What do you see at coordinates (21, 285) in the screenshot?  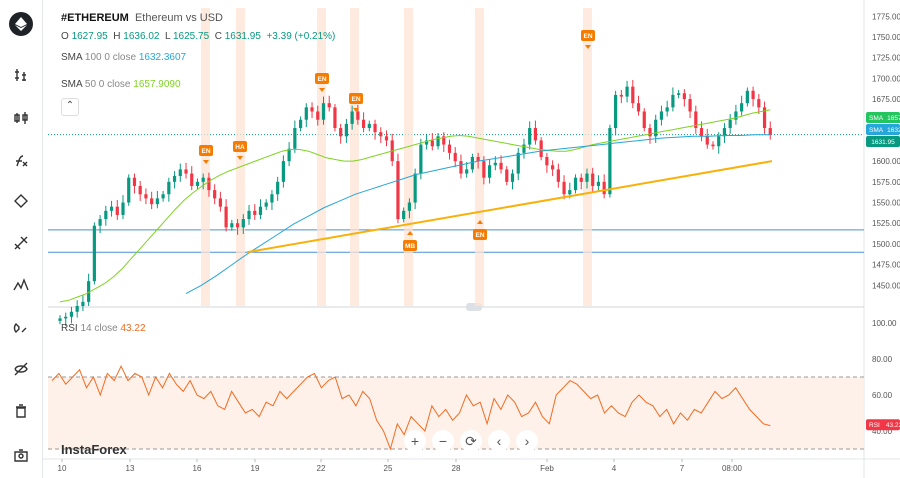 I see `patterns-icon` at bounding box center [21, 285].